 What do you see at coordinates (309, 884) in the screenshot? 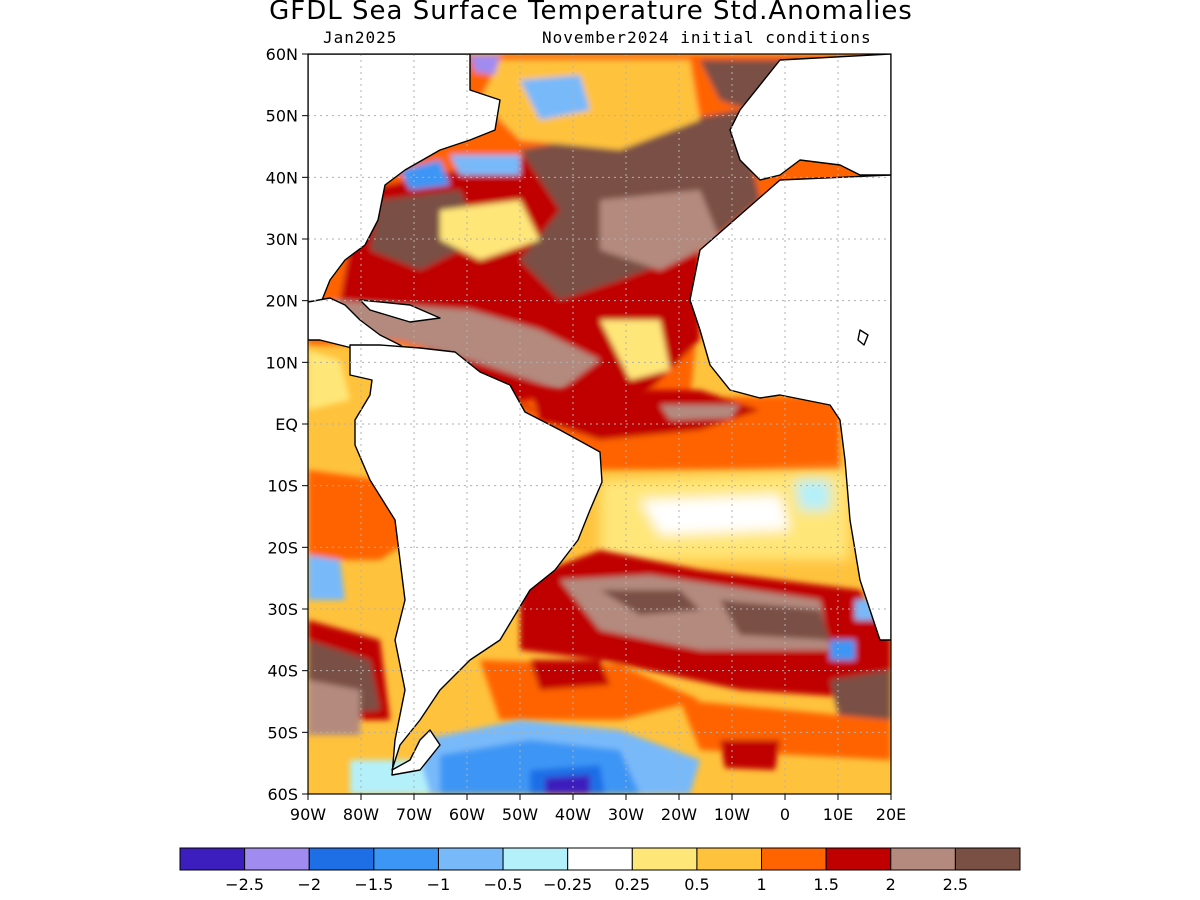
I see `colorbar-label: −2` at bounding box center [309, 884].